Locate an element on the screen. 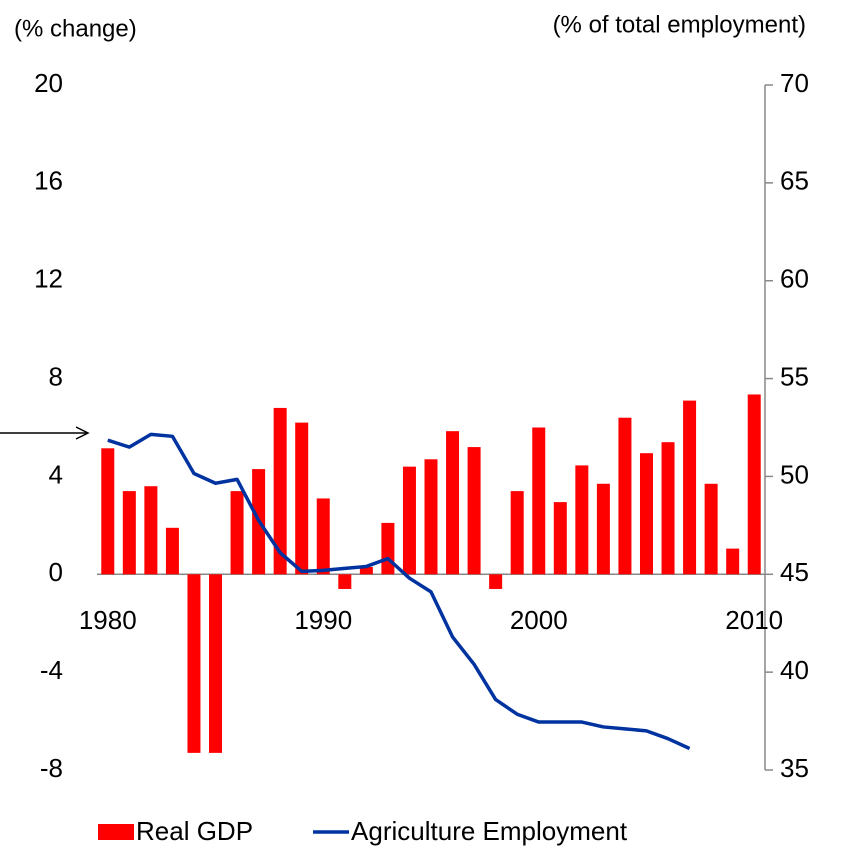 The image size is (854, 855). y2-tick-label: 40 is located at coordinates (794, 670).